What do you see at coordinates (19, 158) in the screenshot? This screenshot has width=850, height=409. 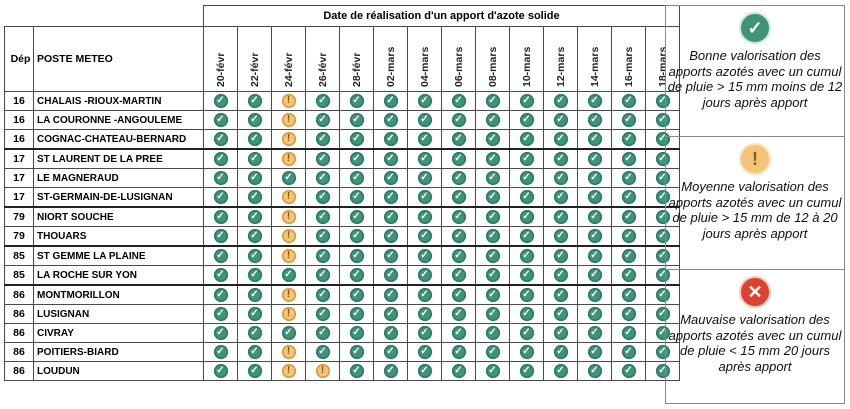 I see `dep-cell: 17` at bounding box center [19, 158].